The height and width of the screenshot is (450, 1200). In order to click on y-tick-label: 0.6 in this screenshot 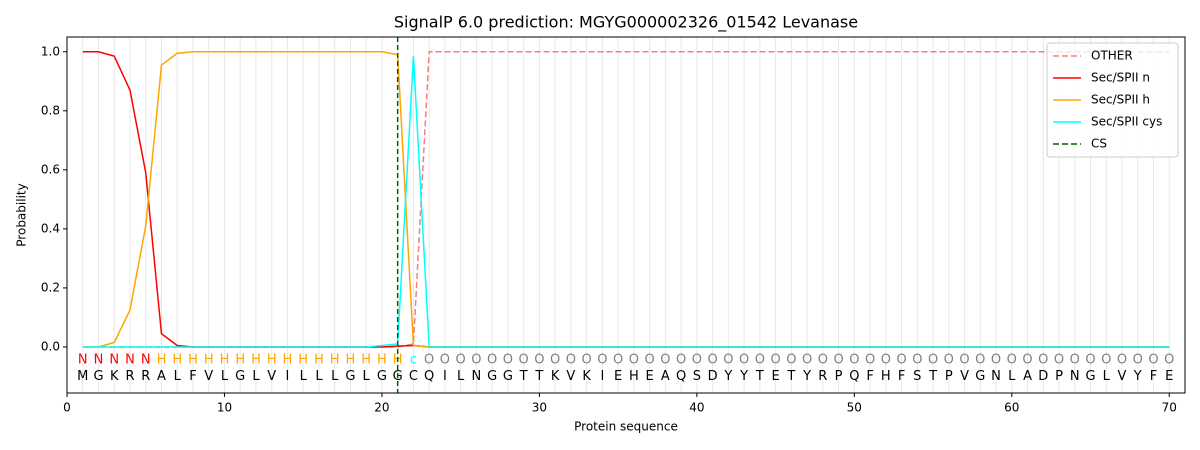, I will do `click(50, 169)`.